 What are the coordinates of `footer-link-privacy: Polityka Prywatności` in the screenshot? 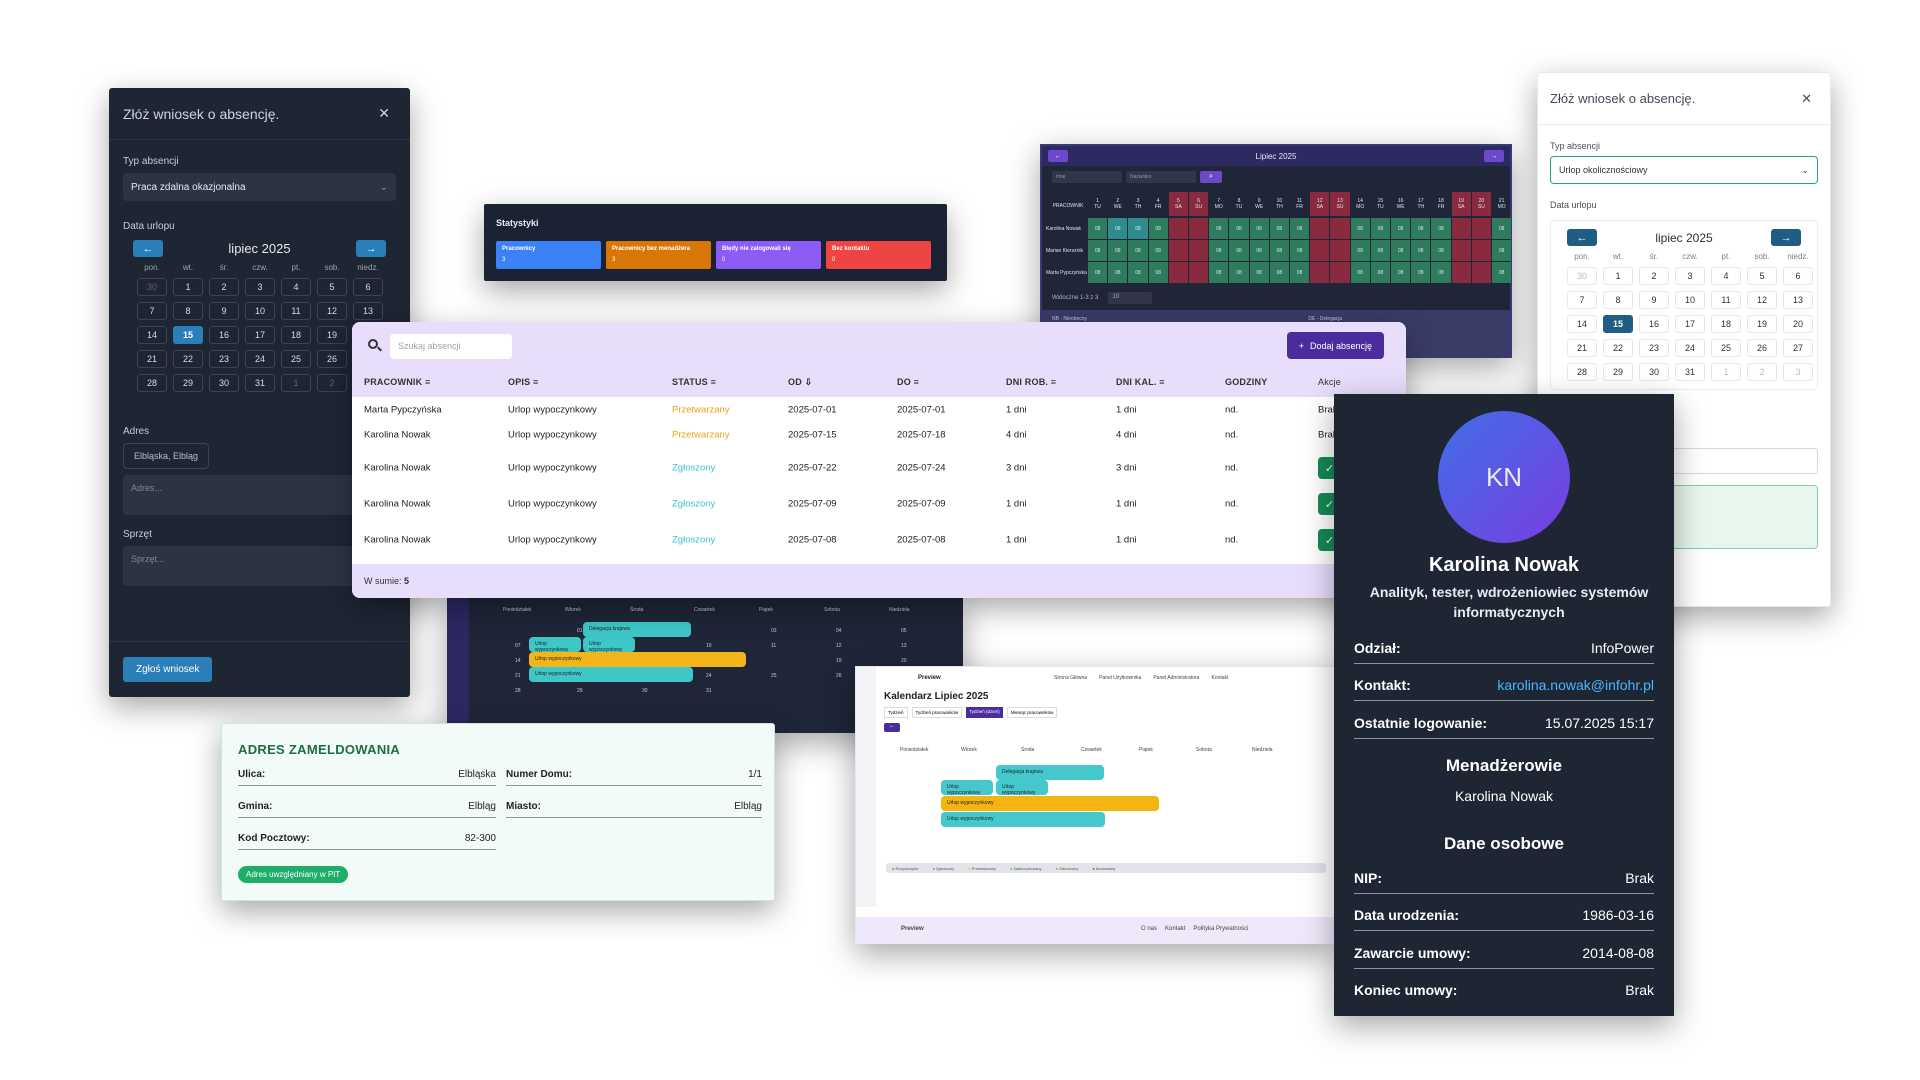 It's located at (1221, 929).